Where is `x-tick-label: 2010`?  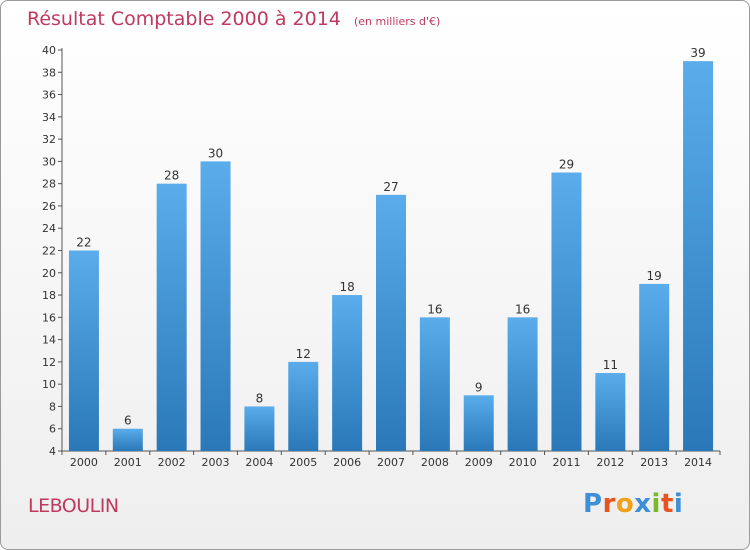
x-tick-label: 2010 is located at coordinates (523, 462).